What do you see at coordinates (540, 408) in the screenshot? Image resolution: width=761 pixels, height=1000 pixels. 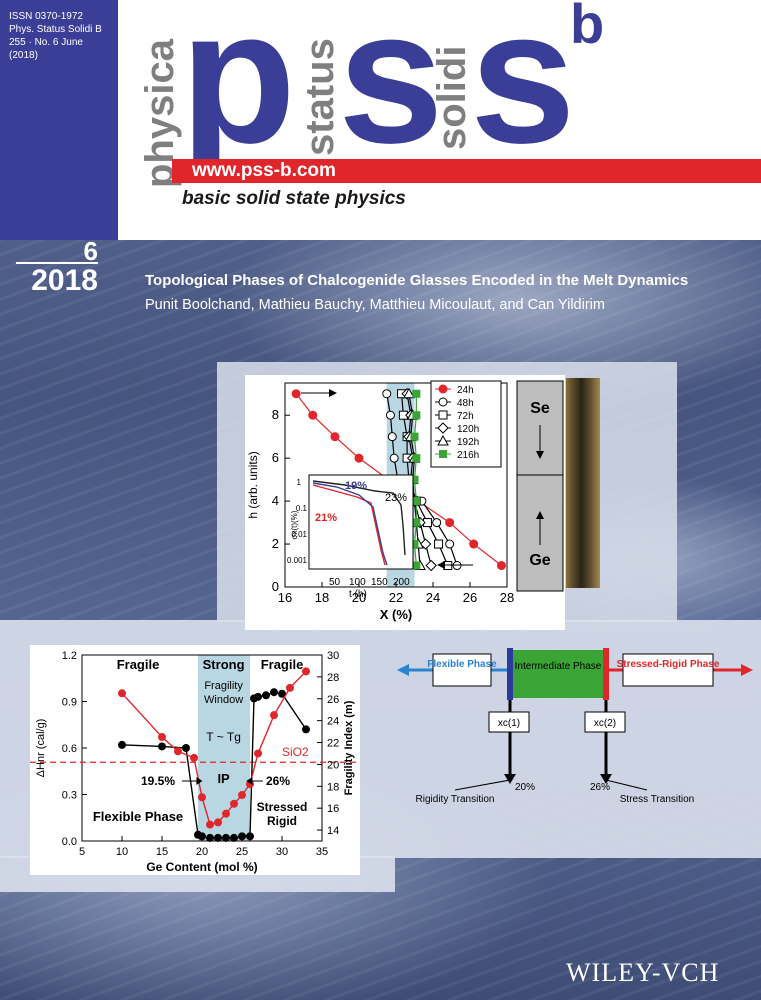 I see `se-label: Se` at bounding box center [540, 408].